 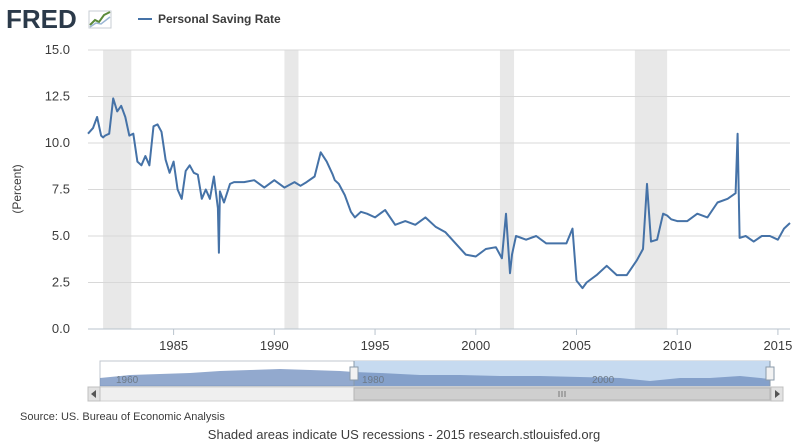 I want to click on scrollbar, so click(x=435, y=394).